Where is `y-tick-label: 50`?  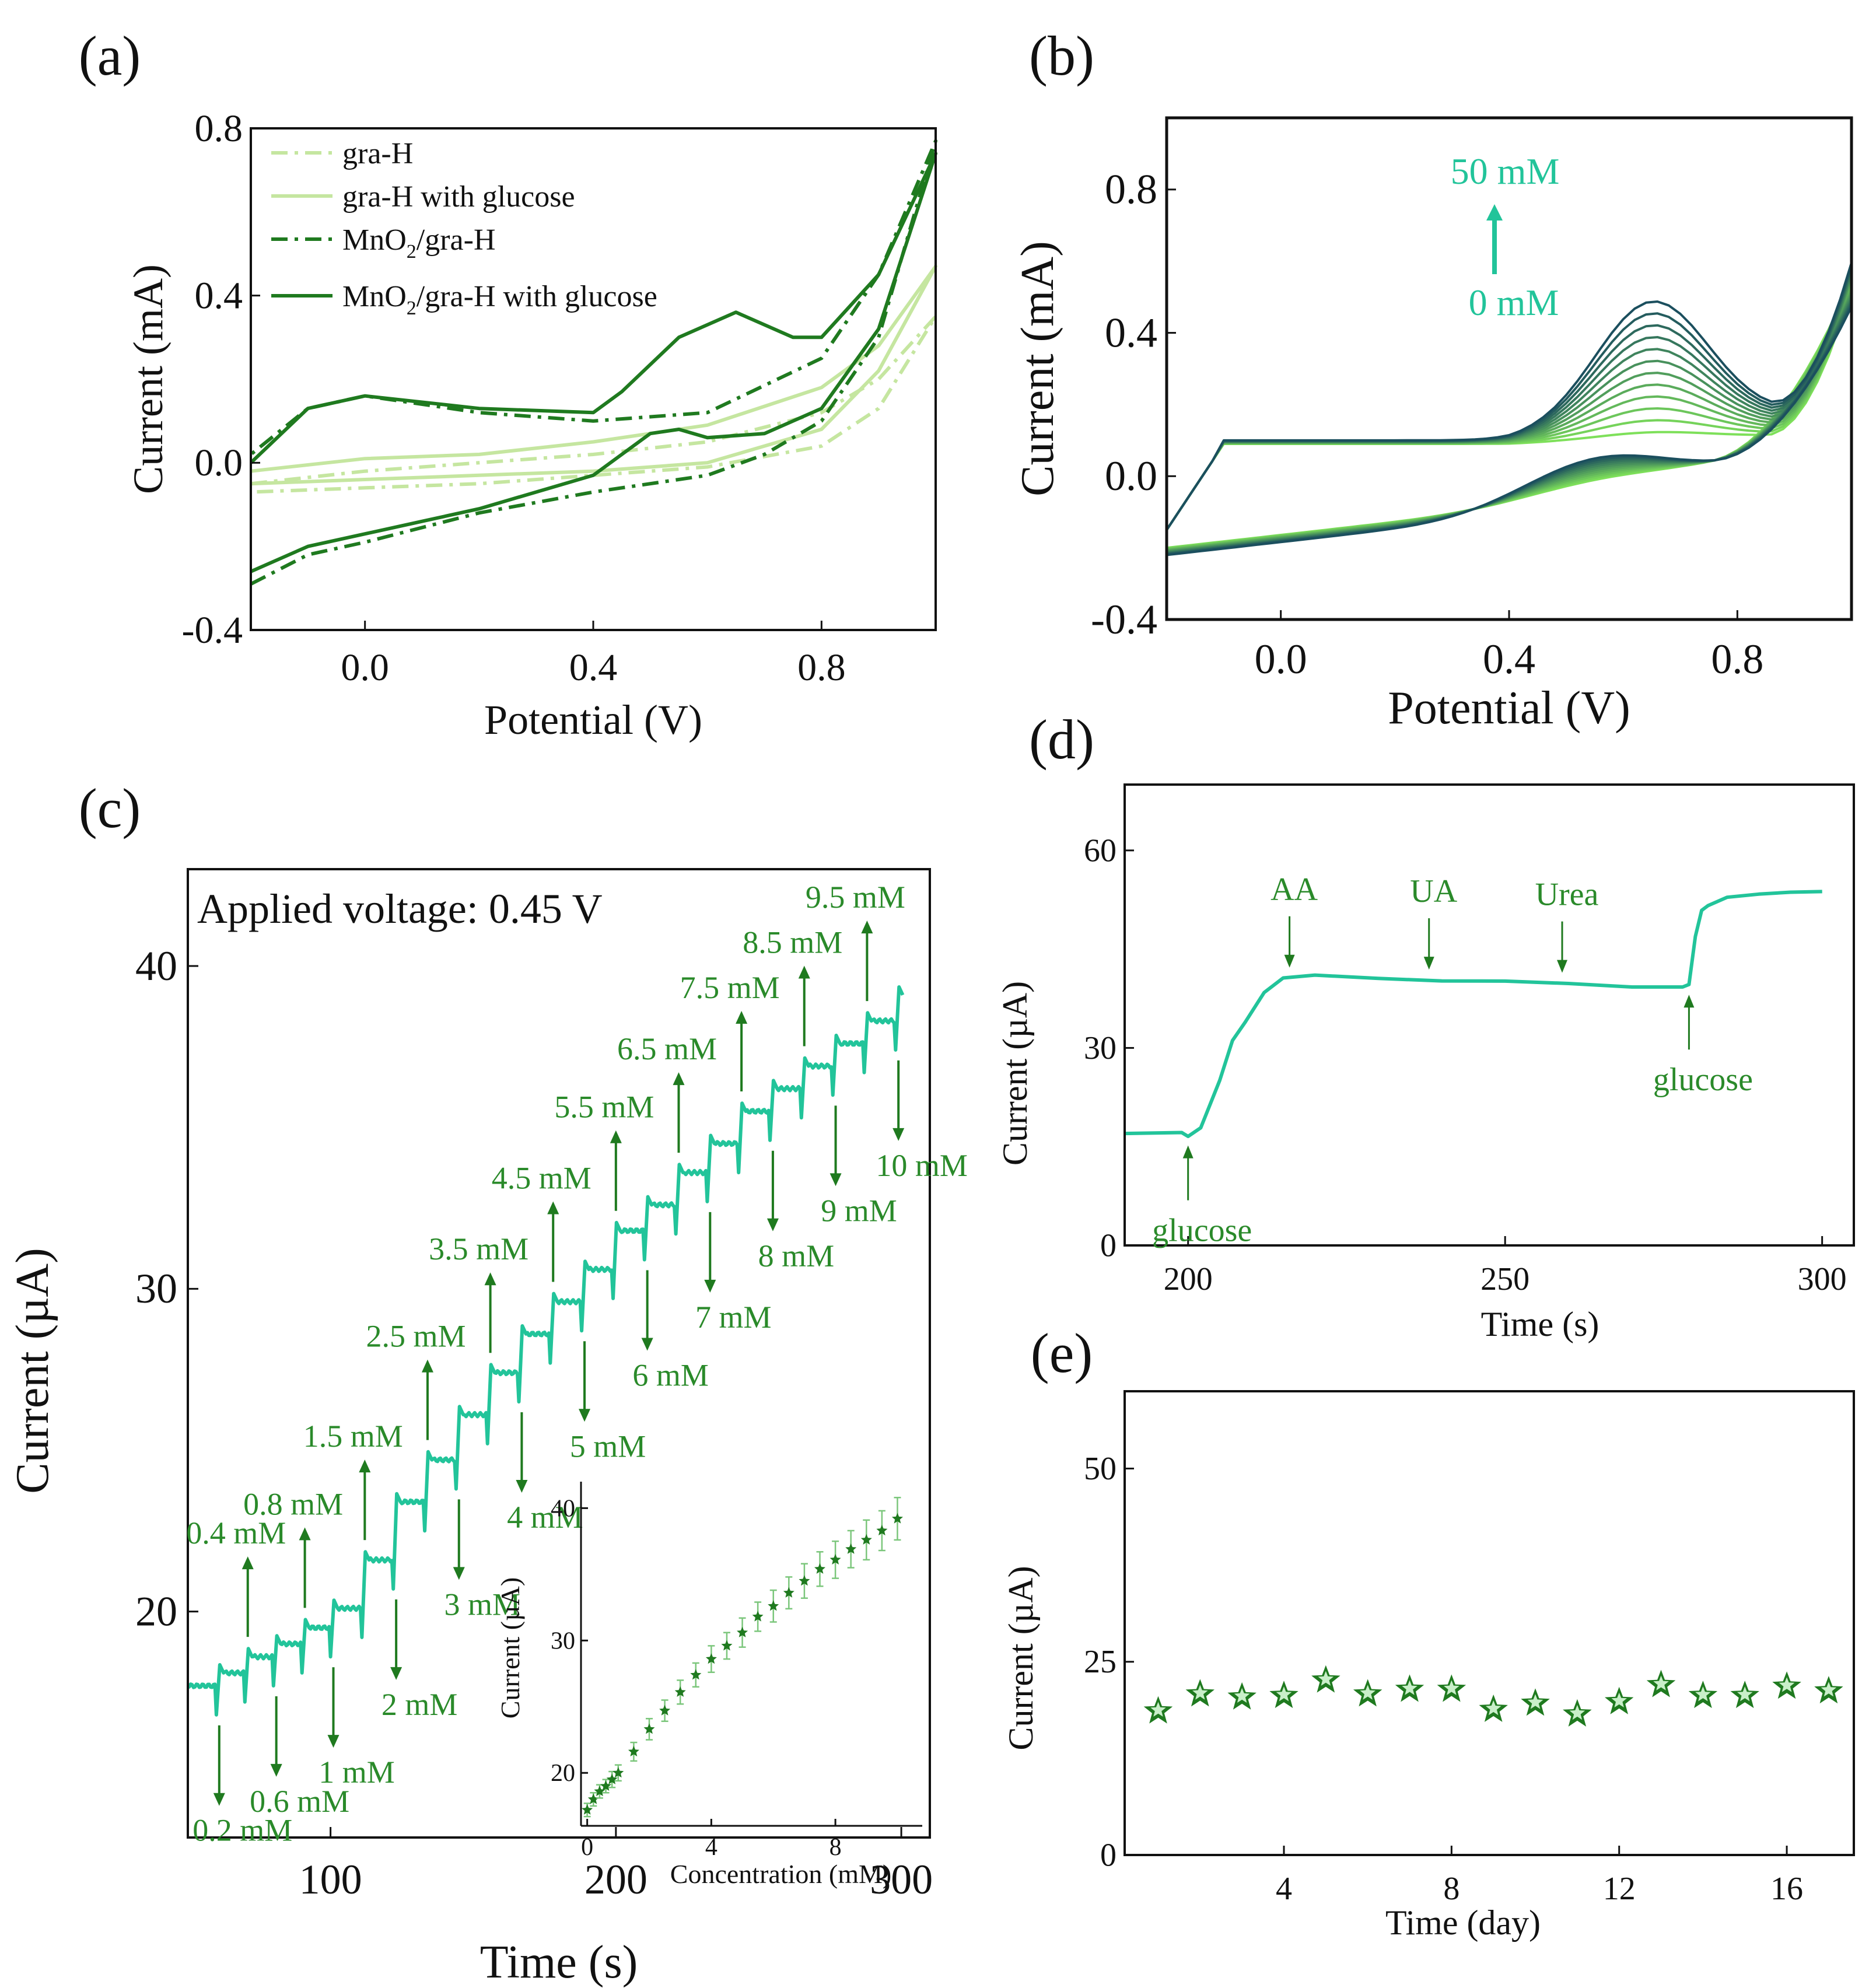
y-tick-label: 50 is located at coordinates (1100, 1469).